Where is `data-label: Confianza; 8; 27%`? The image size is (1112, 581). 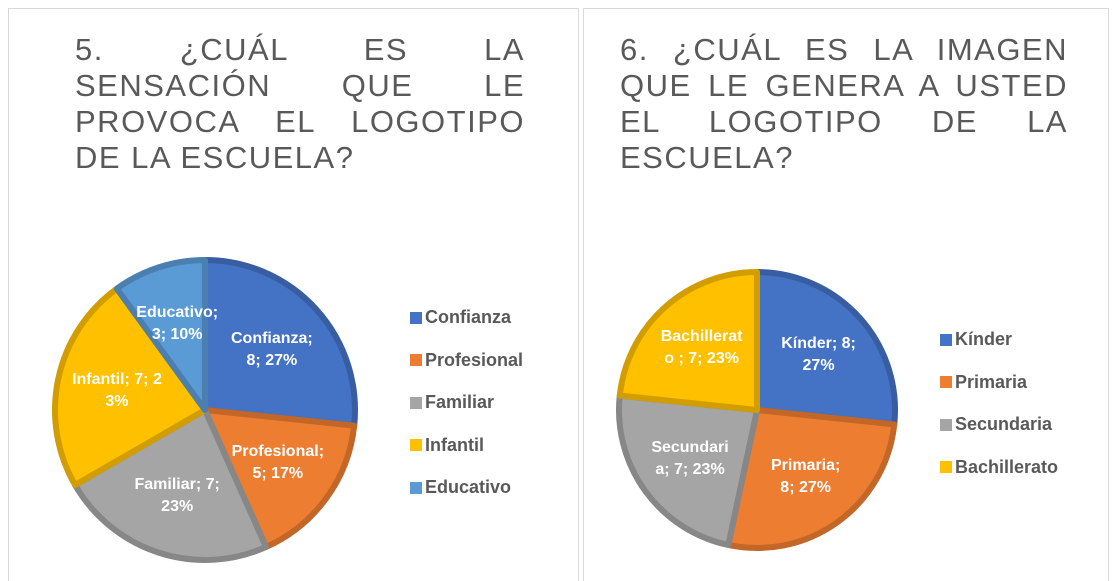 data-label: Confianza; 8; 27% is located at coordinates (271, 349).